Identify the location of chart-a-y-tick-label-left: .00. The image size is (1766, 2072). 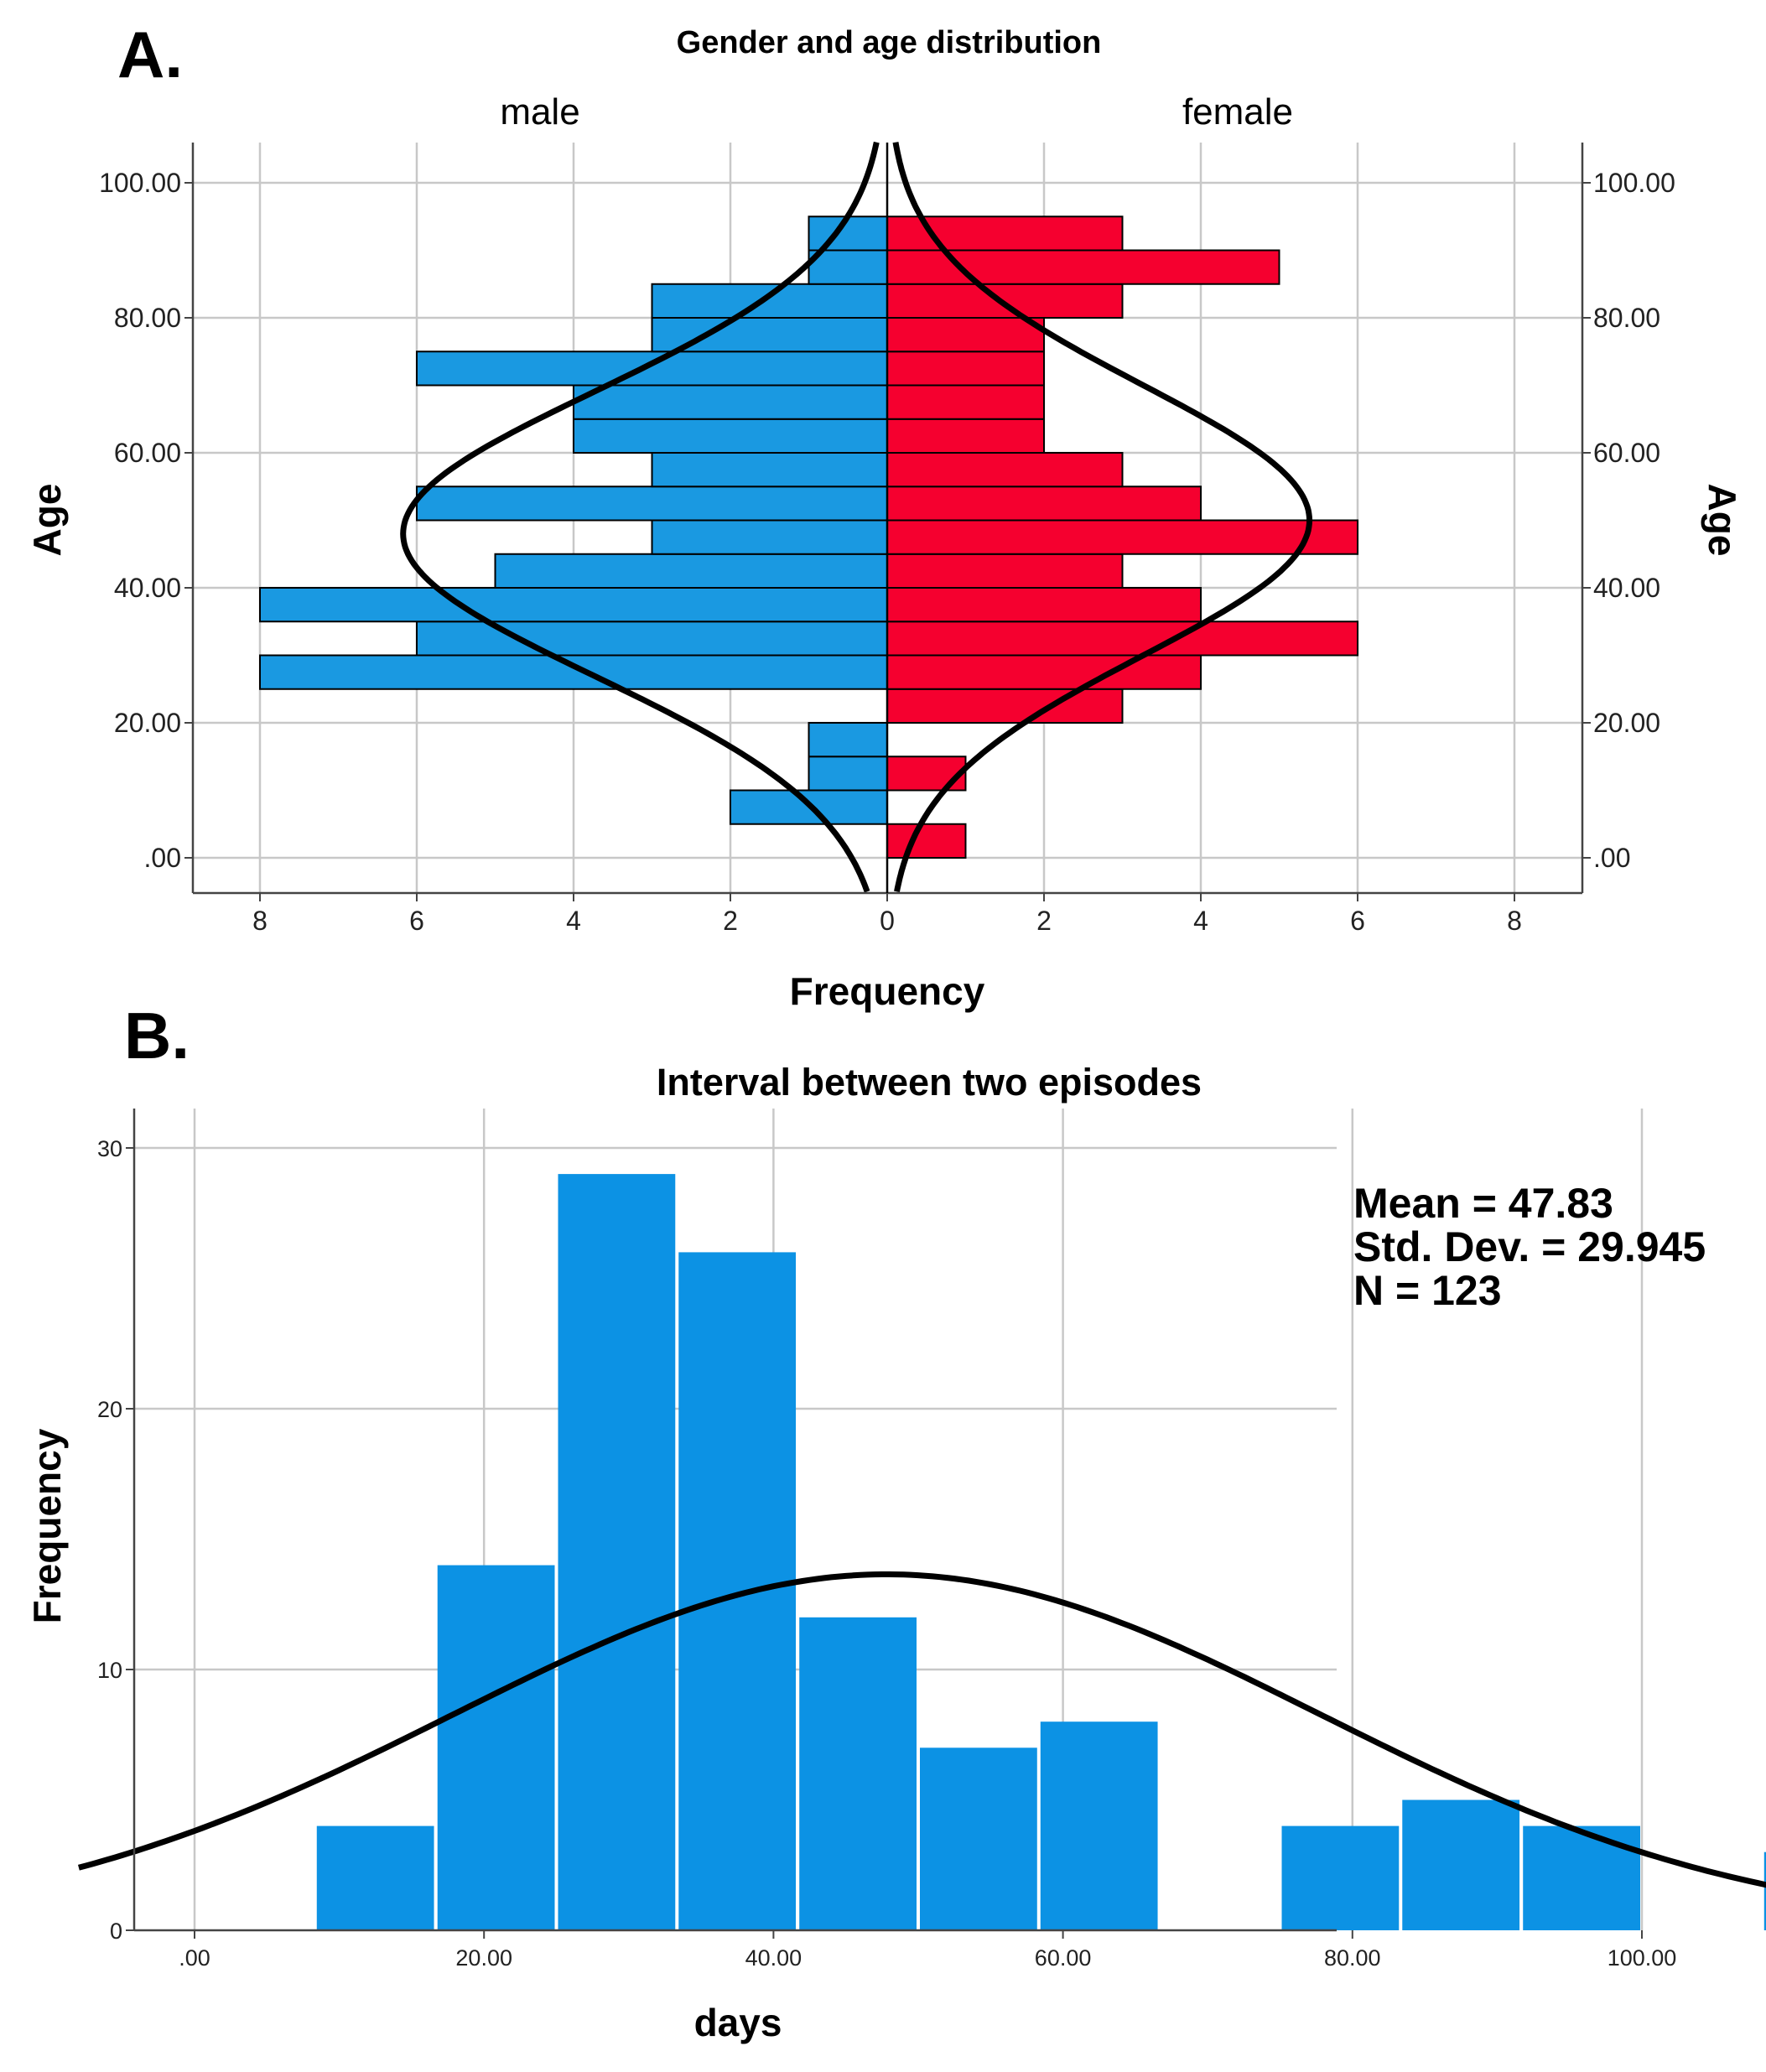
(163, 858).